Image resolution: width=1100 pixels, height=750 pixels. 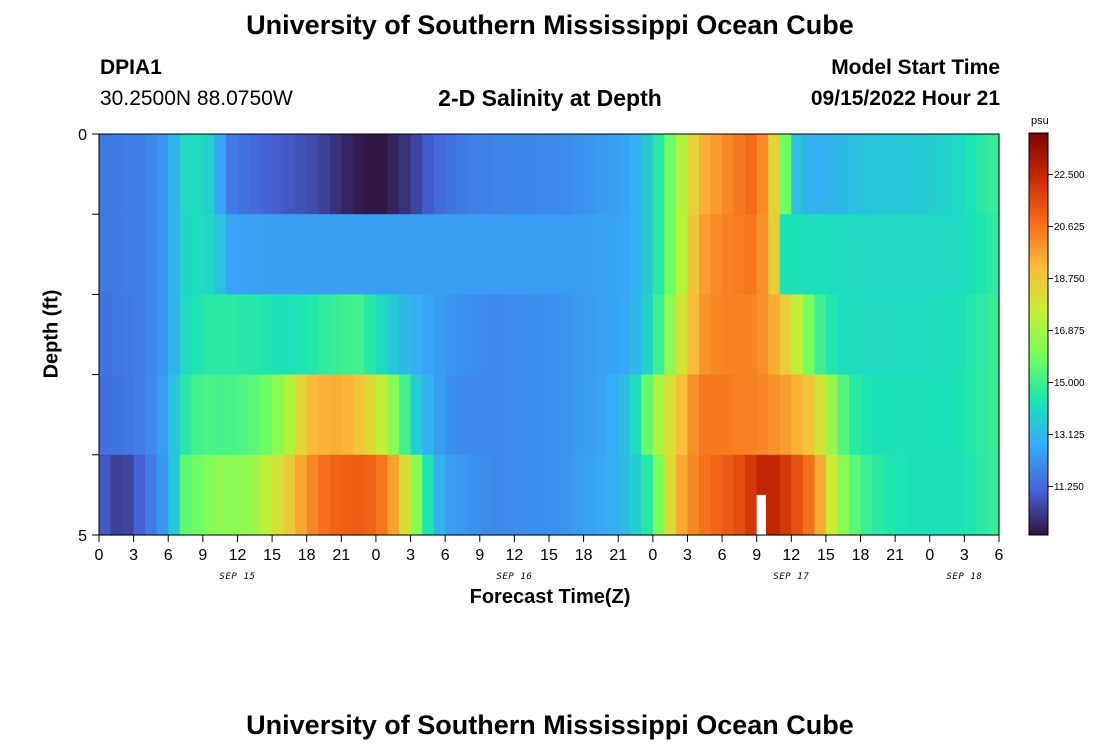 I want to click on colorbar-tick-label: 22.500, so click(x=1069, y=175).